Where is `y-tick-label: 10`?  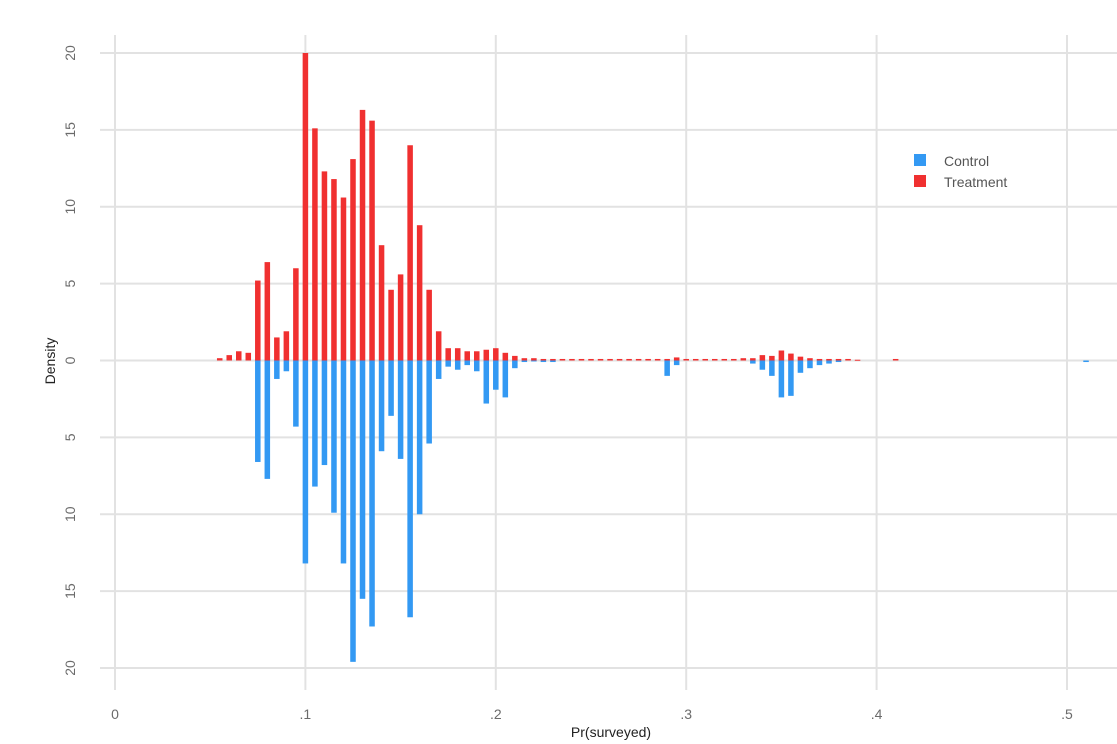 y-tick-label: 10 is located at coordinates (70, 514).